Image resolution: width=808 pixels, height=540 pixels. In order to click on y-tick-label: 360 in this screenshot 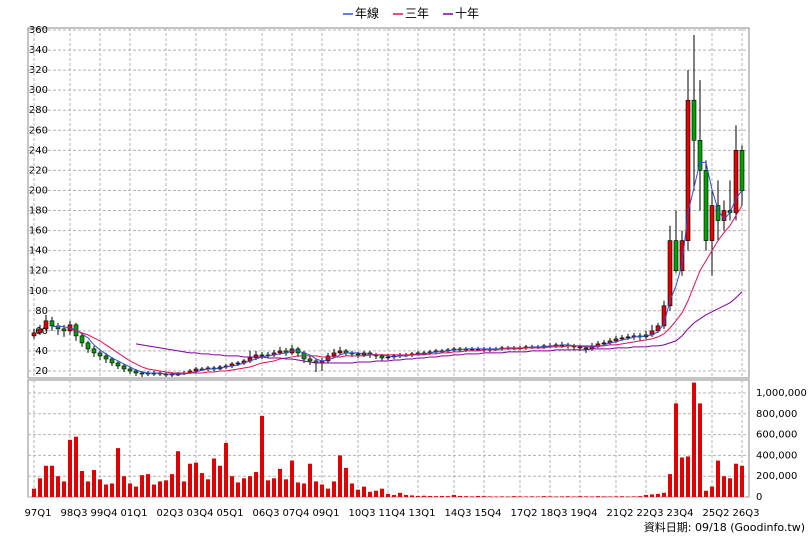, I will do `click(38, 30)`.